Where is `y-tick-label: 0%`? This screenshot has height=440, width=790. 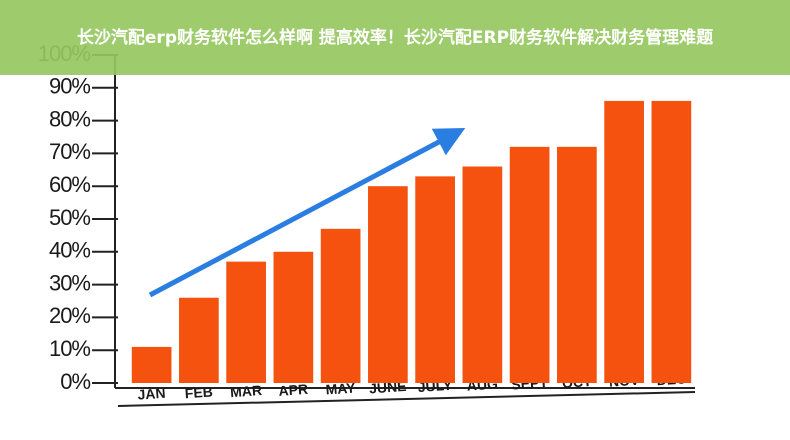 y-tick-label: 0% is located at coordinates (75, 381).